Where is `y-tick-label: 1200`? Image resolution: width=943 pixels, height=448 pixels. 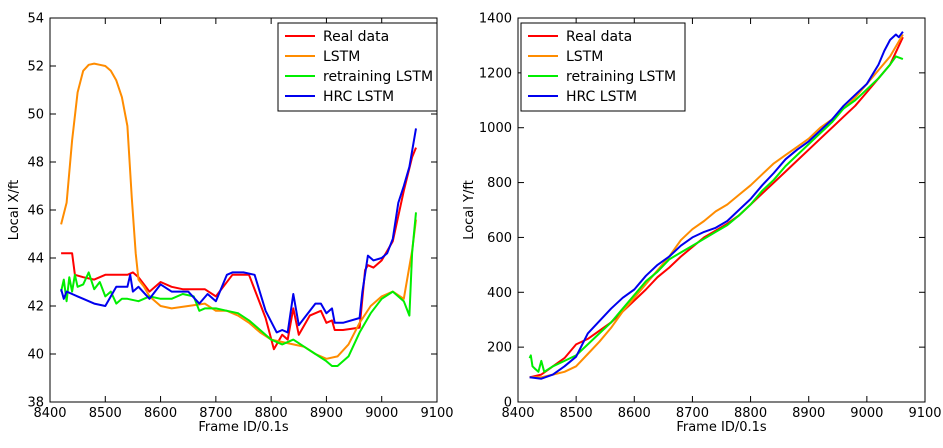
y-tick-label: 1200 is located at coordinates (495, 73).